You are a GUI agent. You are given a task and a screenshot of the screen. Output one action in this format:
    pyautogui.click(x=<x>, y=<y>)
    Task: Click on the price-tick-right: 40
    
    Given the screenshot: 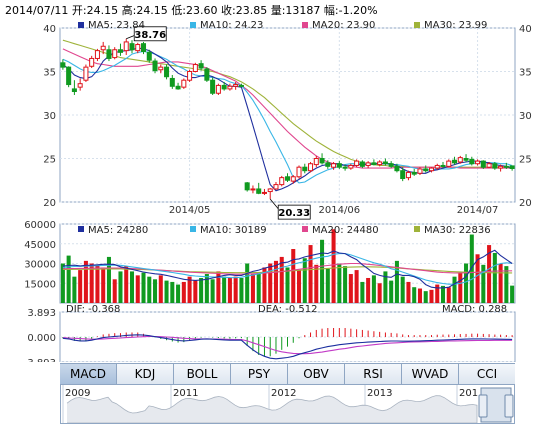 What is the action you would take?
    pyautogui.click(x=525, y=29)
    